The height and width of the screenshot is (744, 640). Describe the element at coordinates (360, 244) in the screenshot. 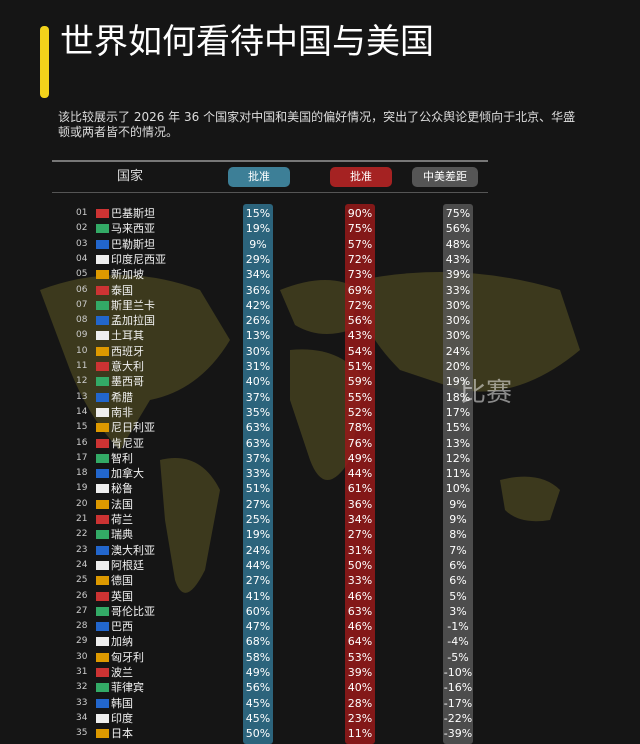

I see `china-approval: 57%` at that location.